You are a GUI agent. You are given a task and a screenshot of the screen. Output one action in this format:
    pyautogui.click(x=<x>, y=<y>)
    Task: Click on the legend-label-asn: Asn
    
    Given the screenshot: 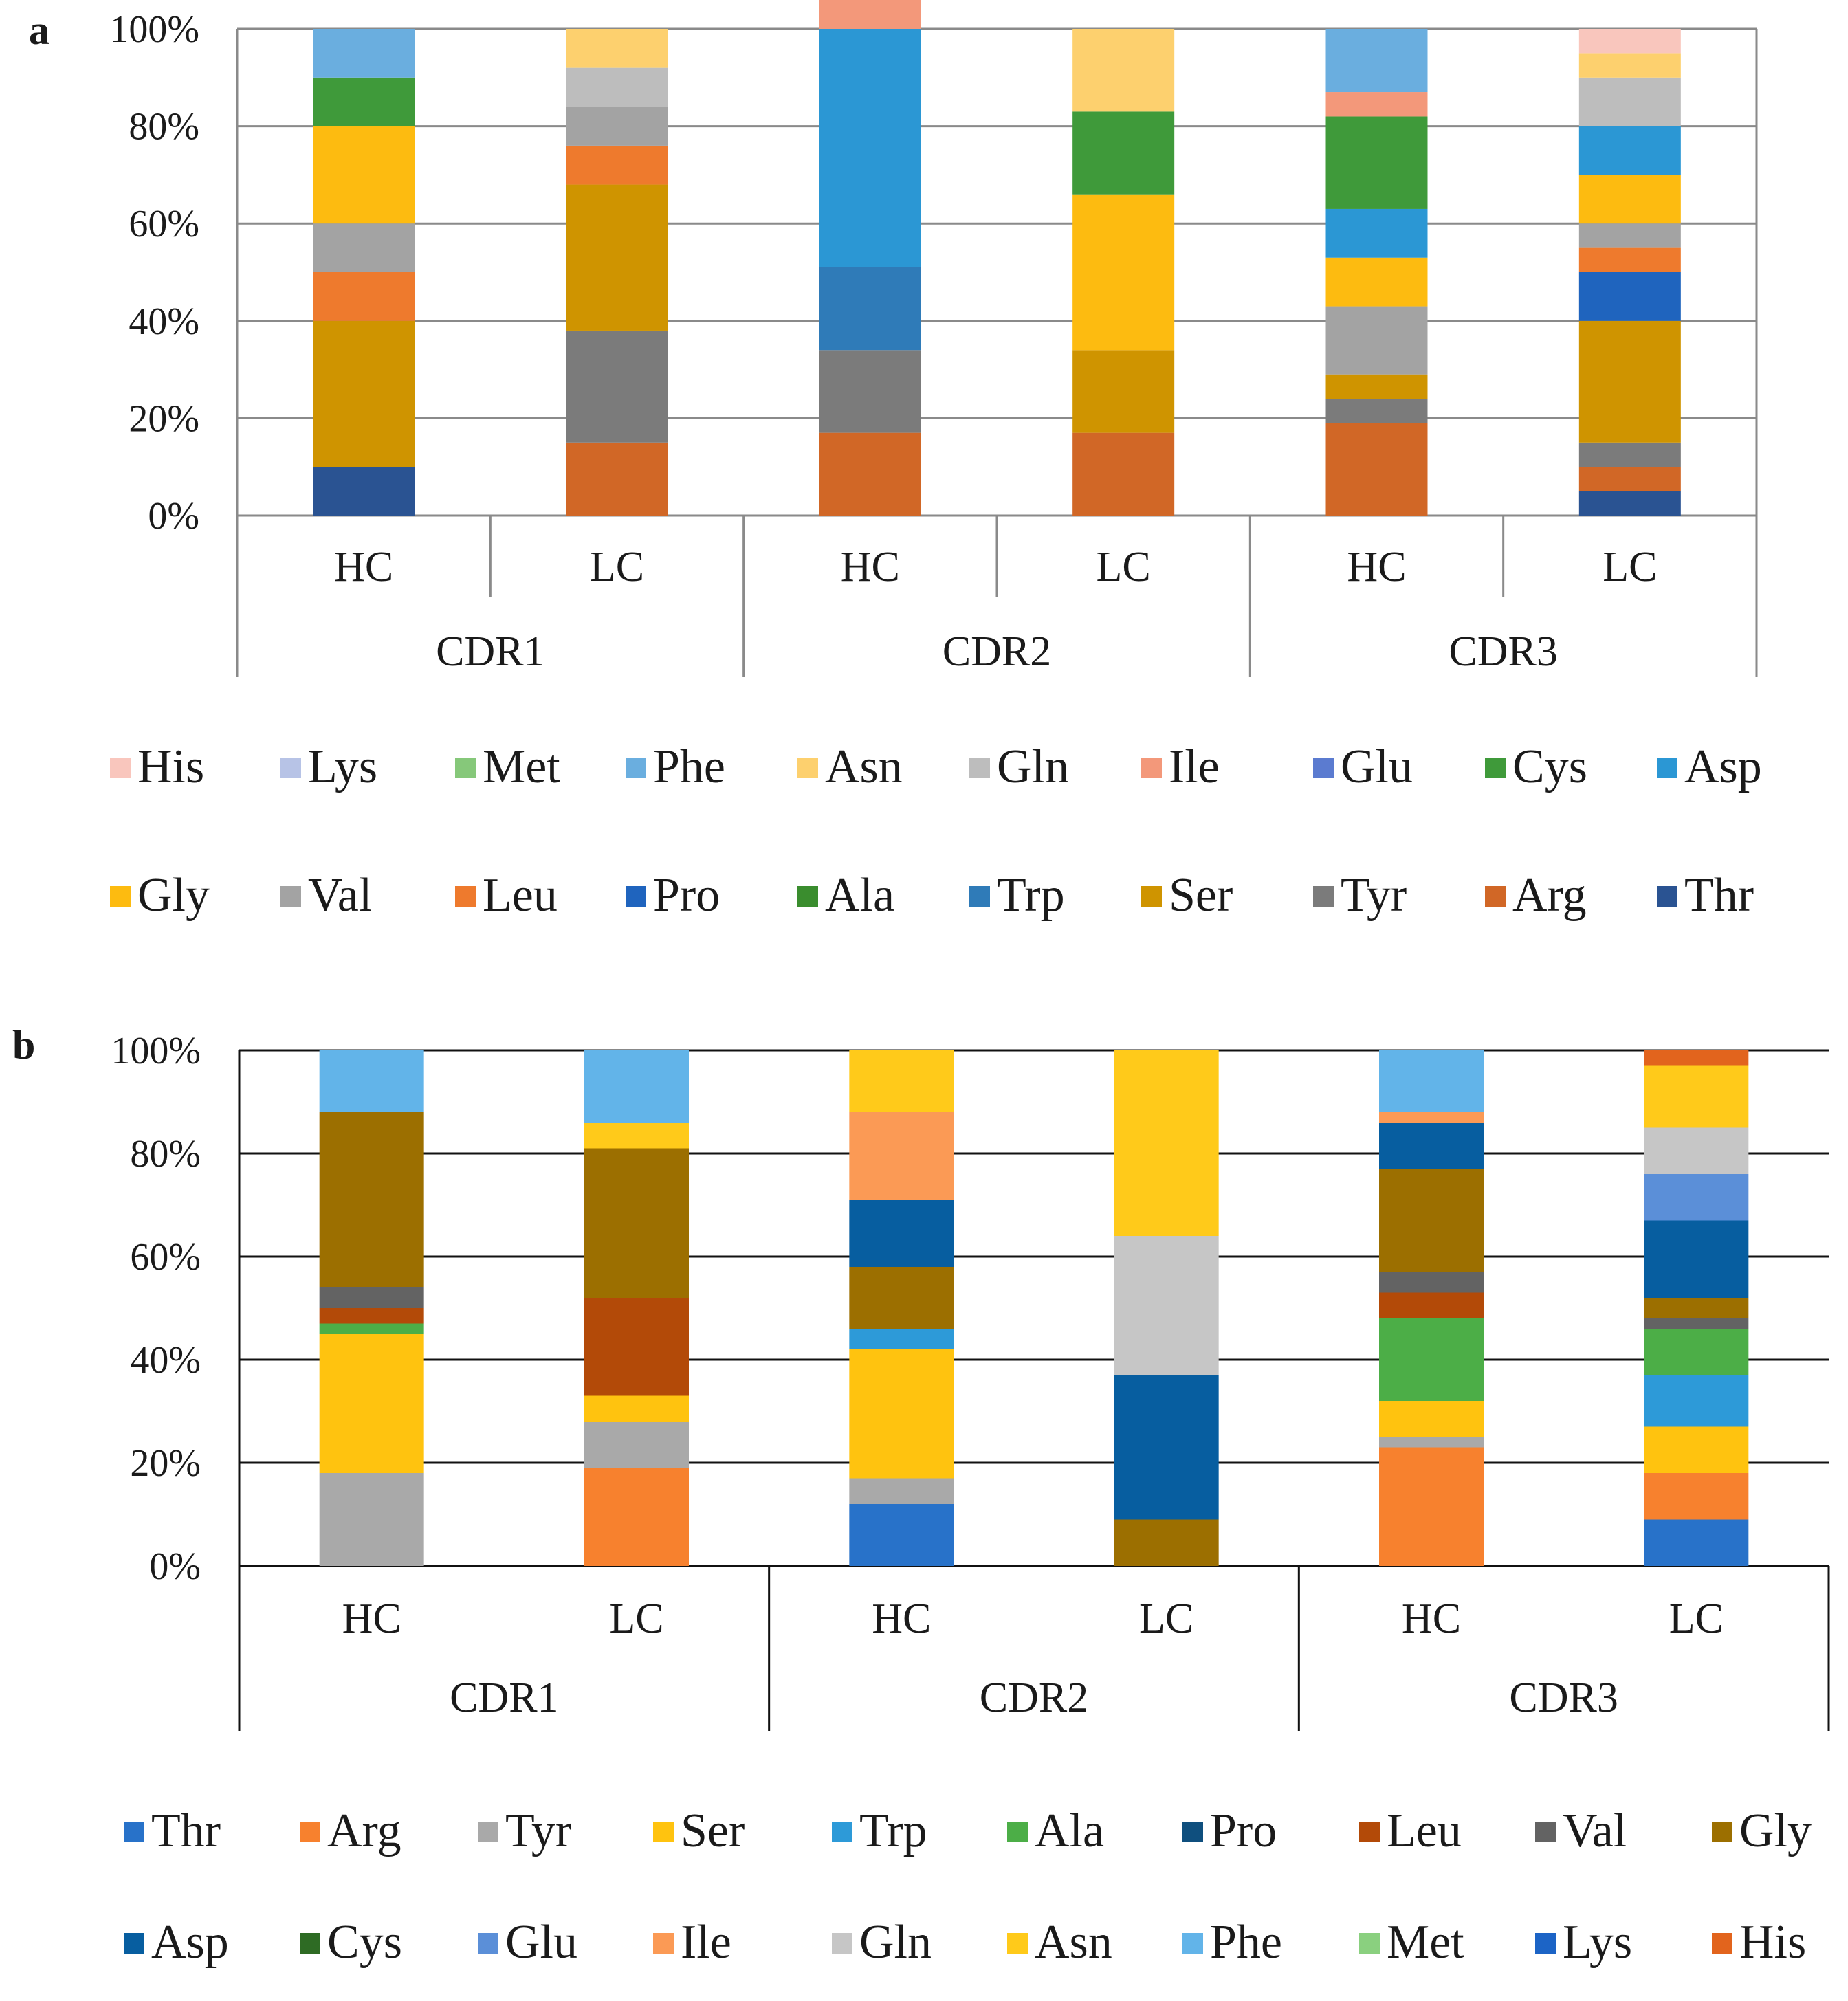 What is the action you would take?
    pyautogui.click(x=1073, y=1942)
    